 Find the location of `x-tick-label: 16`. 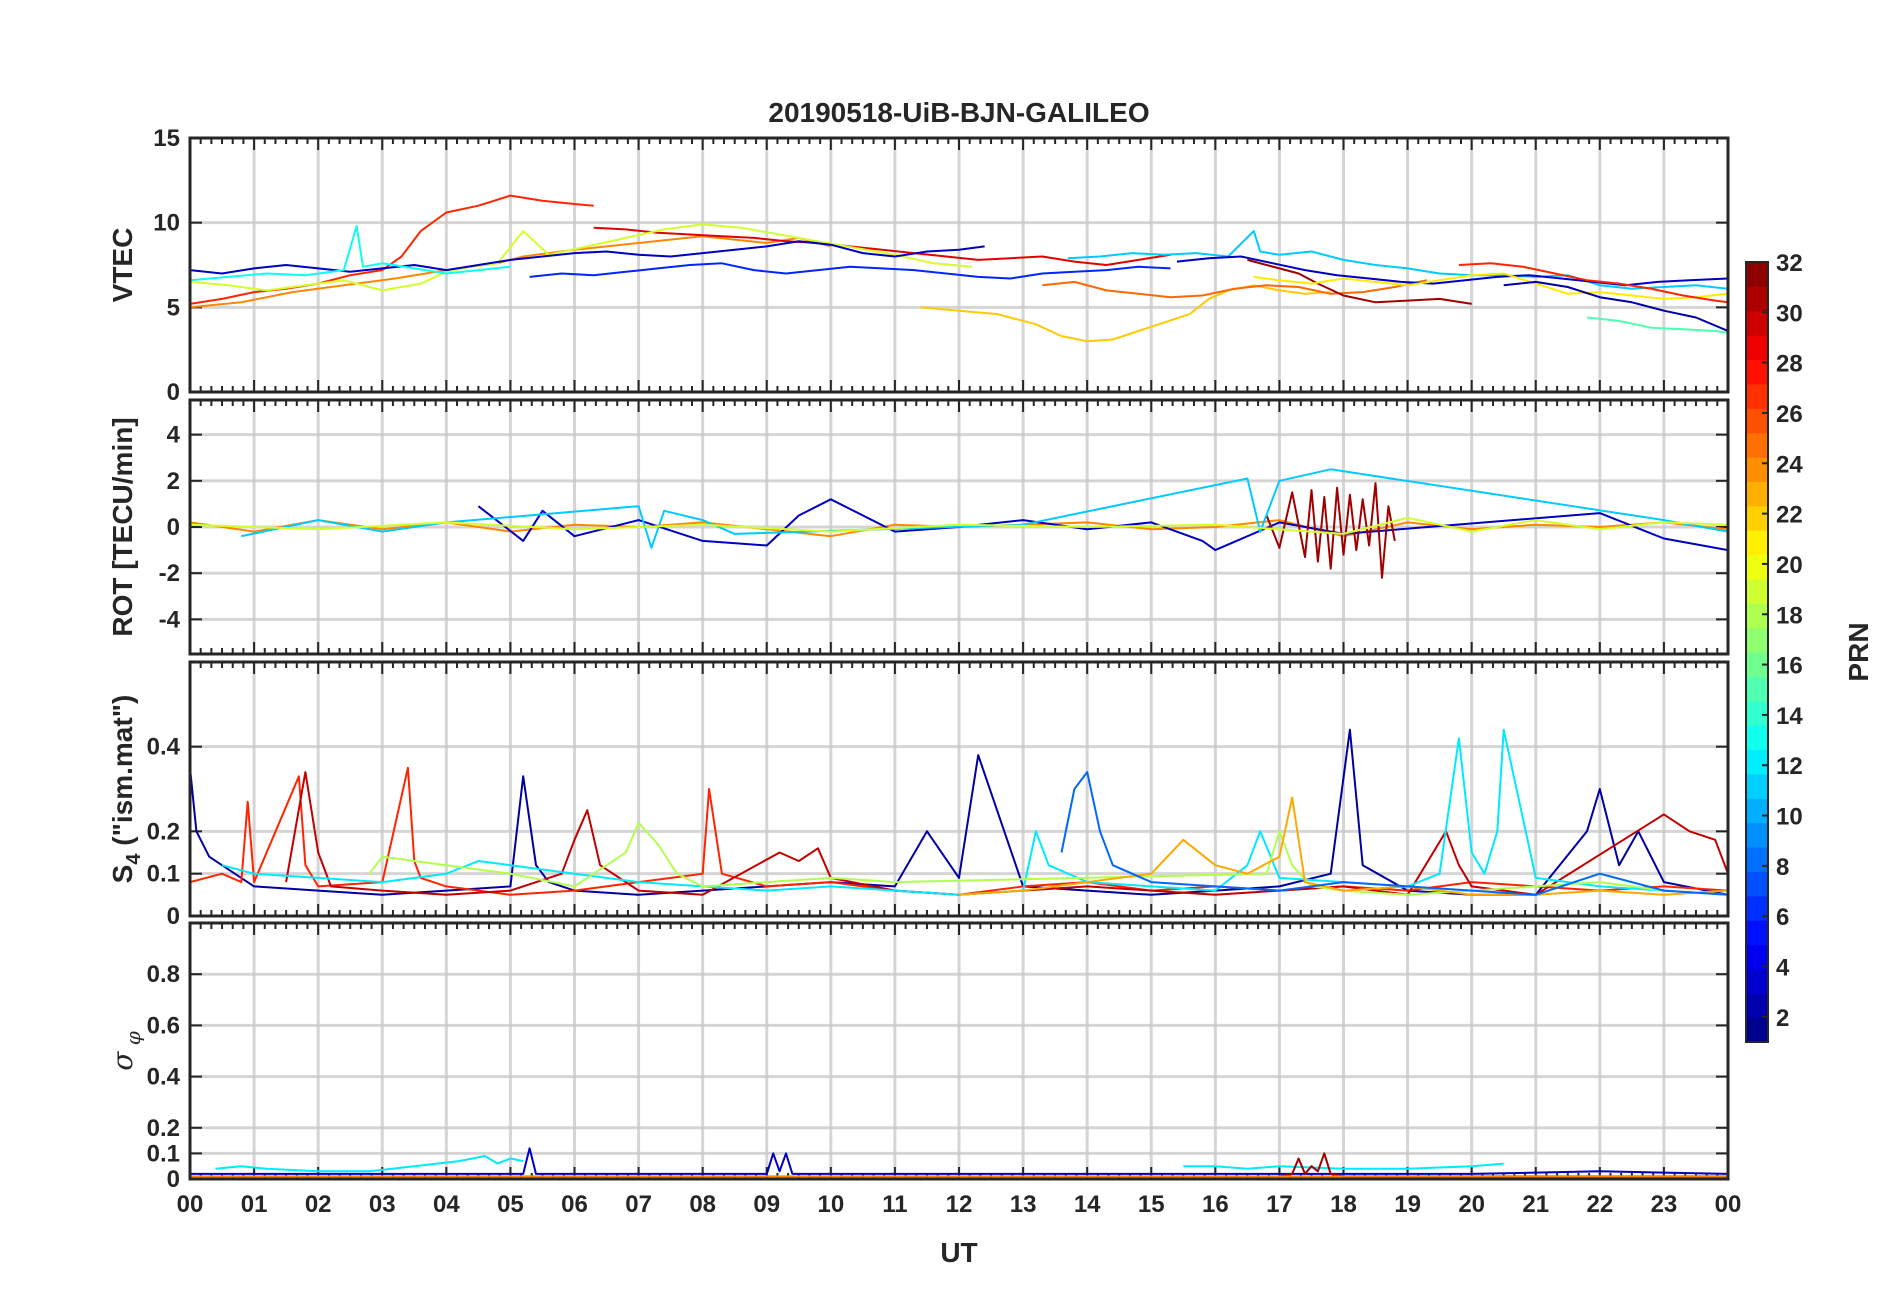

x-tick-label: 16 is located at coordinates (1215, 1204).